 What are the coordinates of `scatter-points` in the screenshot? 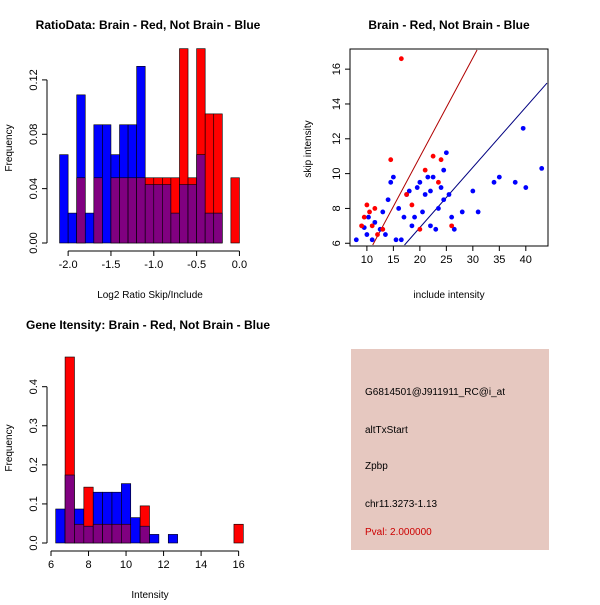 It's located at (449, 149).